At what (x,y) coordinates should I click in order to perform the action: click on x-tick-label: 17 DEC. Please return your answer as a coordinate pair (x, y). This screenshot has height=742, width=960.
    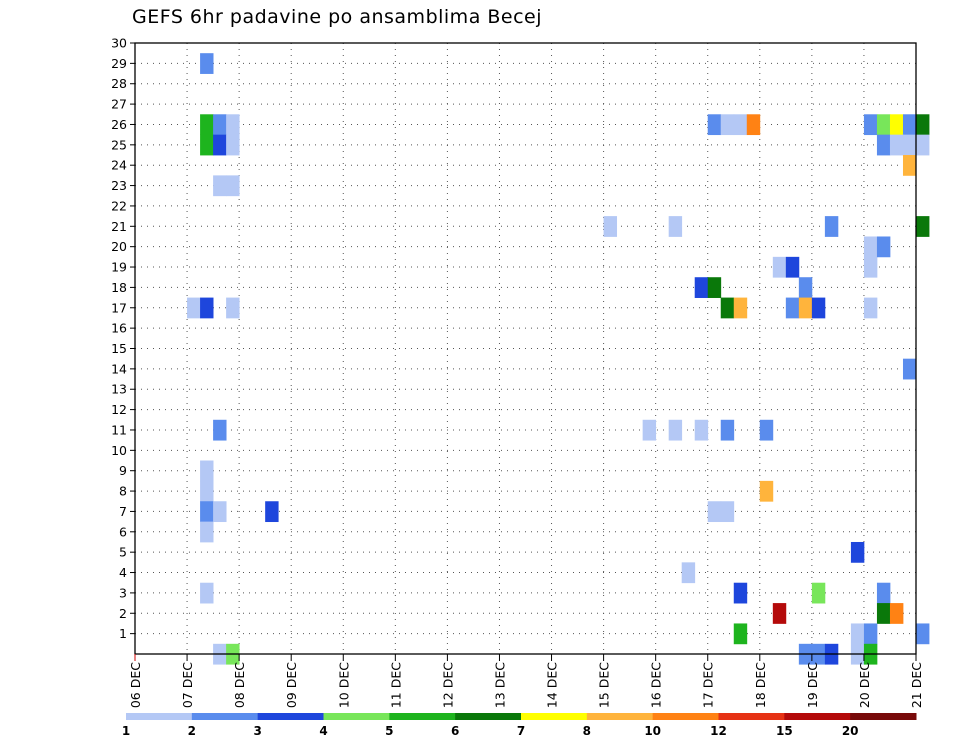
    Looking at the image, I should click on (708, 685).